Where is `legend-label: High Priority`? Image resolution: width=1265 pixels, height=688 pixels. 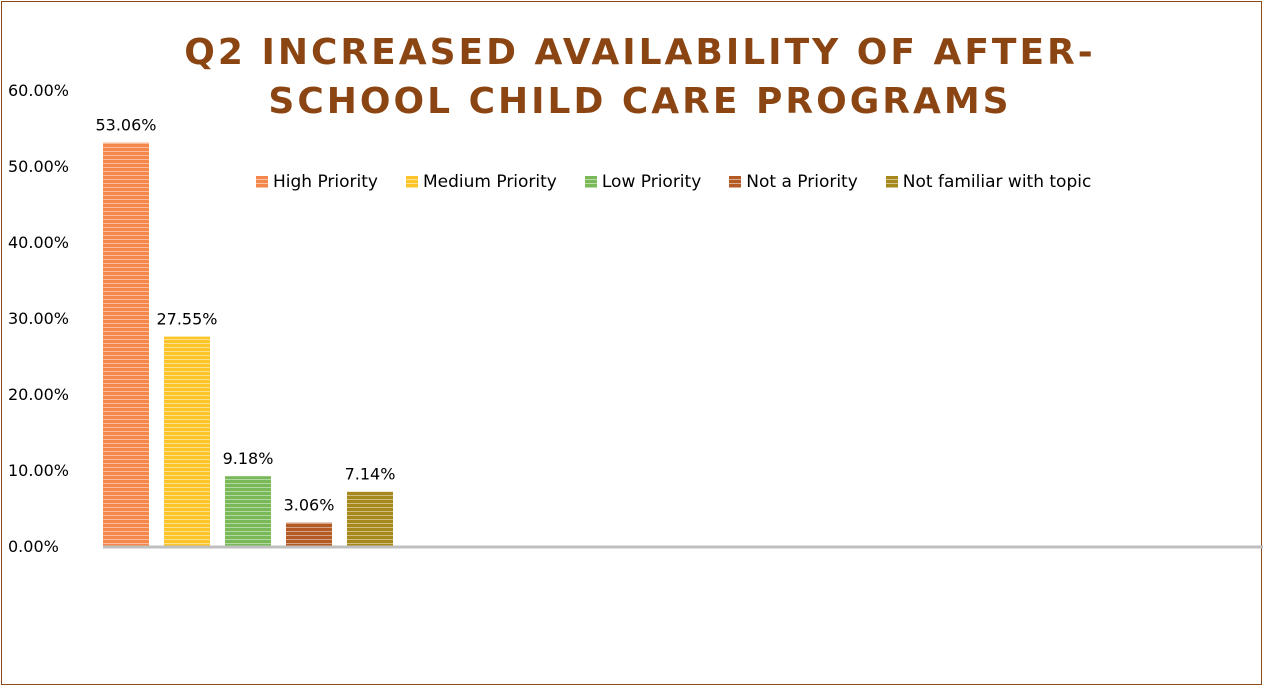 legend-label: High Priority is located at coordinates (325, 182).